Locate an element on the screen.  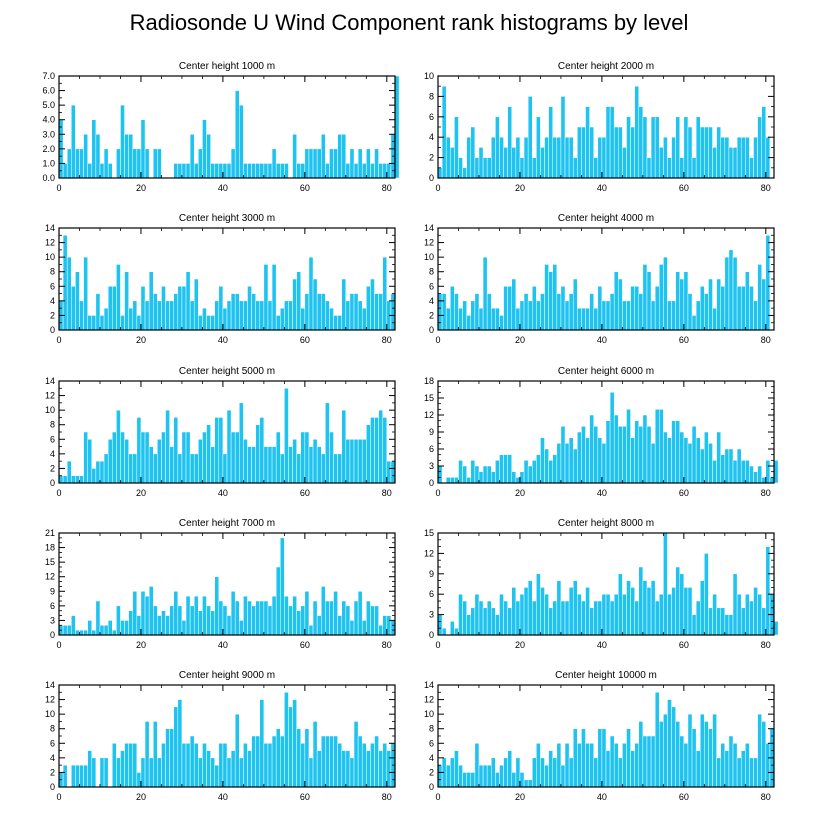
y-tick-label: 0 is located at coordinates (52, 635).